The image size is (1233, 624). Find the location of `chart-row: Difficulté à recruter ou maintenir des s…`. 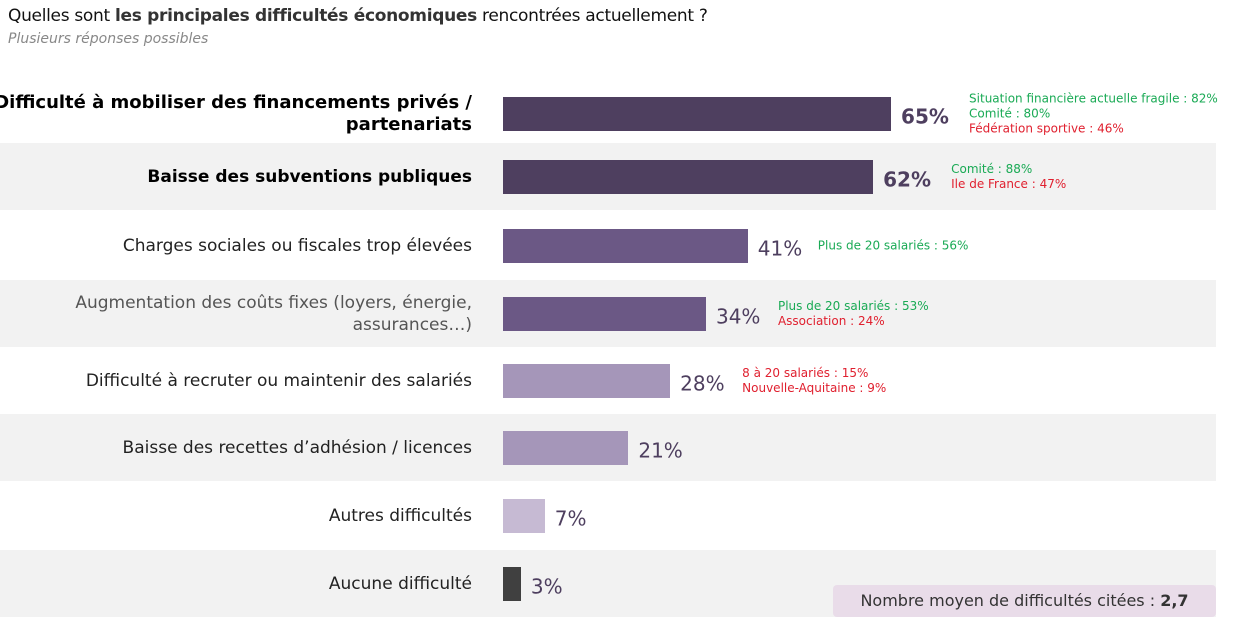

chart-row: Difficulté à recruter ou maintenir des s… is located at coordinates (608, 380).